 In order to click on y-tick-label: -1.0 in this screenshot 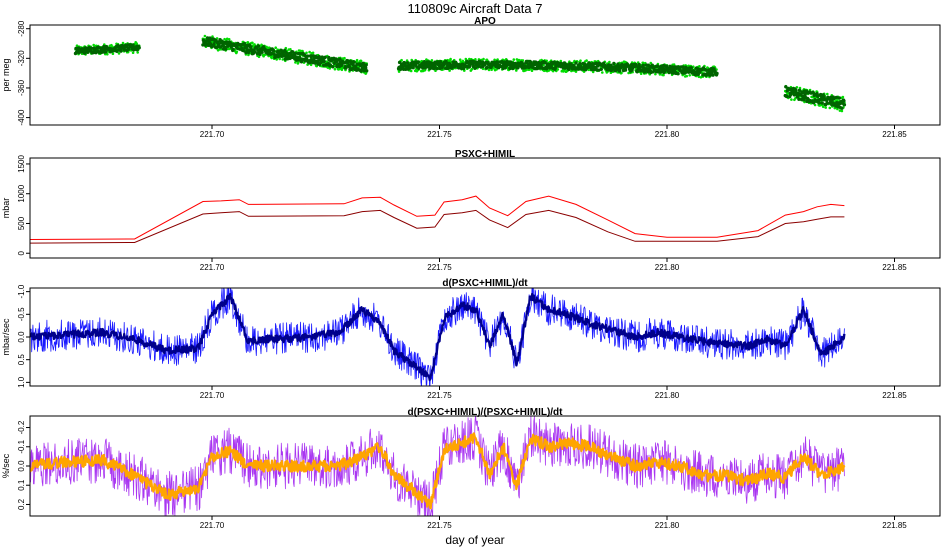, I will do `click(21, 291)`.